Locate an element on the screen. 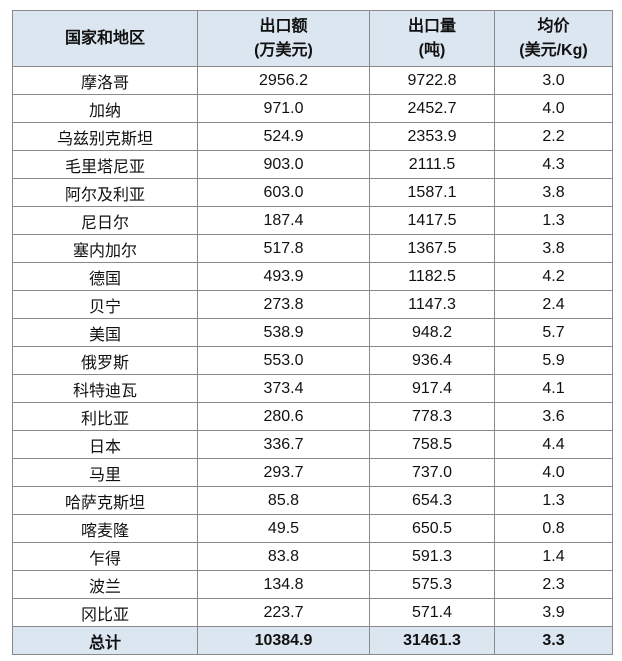 The image size is (622, 661). header-row: 国家和地区 出口额 (万美元) 出口量 (吨) 均价 (美元/Kg) is located at coordinates (312, 38).